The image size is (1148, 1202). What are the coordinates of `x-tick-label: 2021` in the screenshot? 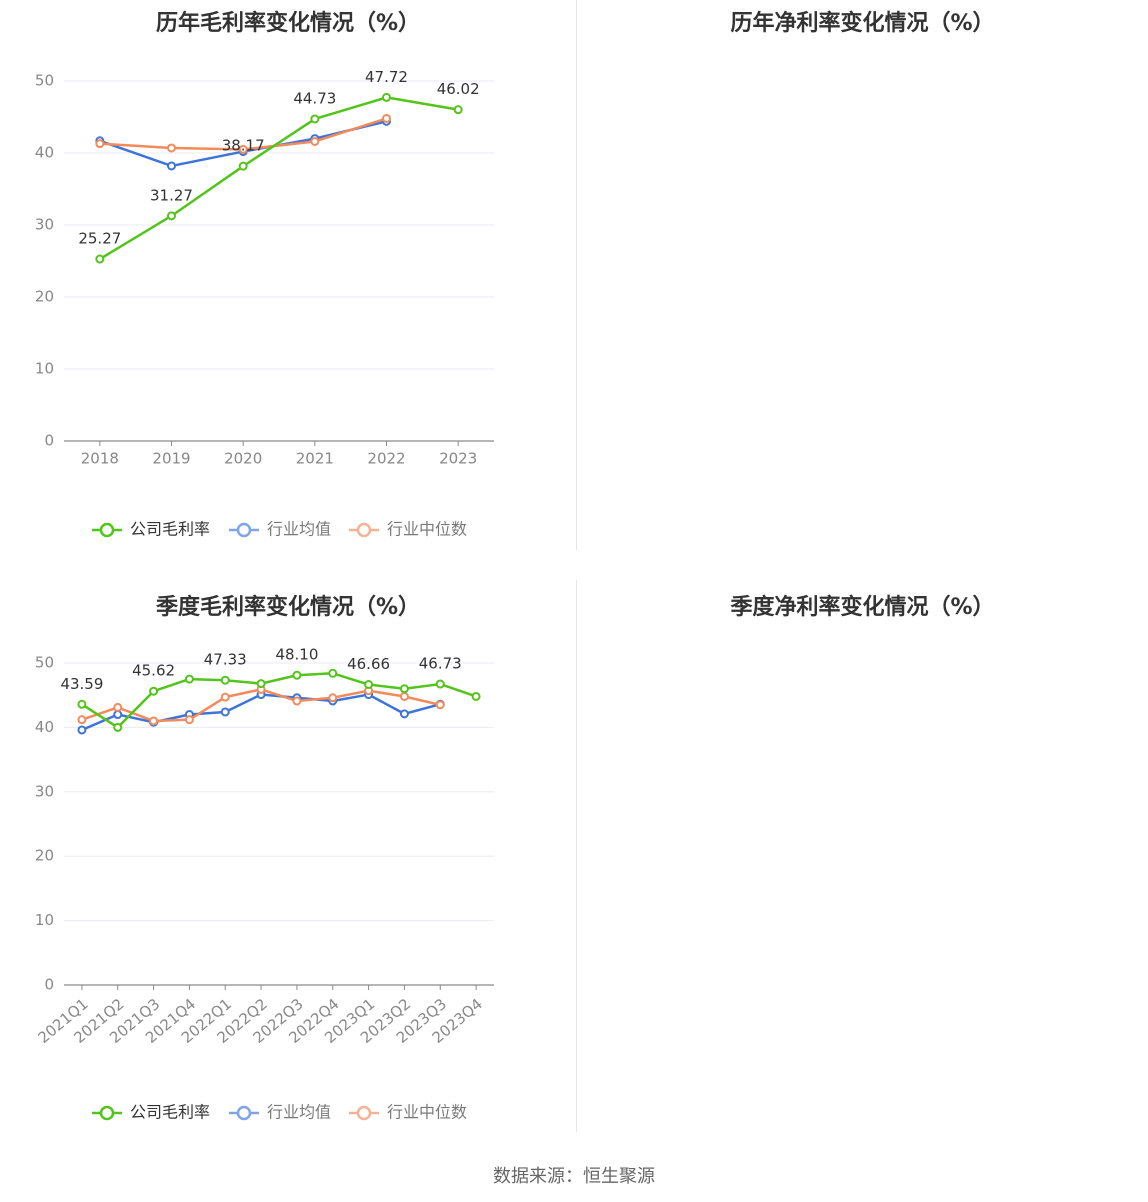 It's located at (315, 459).